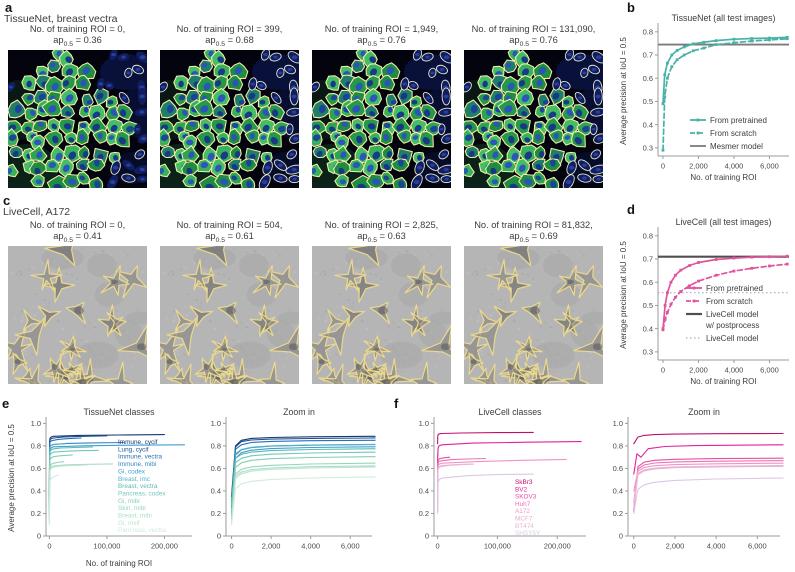 This screenshot has width=795, height=572. Describe the element at coordinates (137, 464) in the screenshot. I see `legend-entry: Immune, mibi` at that location.